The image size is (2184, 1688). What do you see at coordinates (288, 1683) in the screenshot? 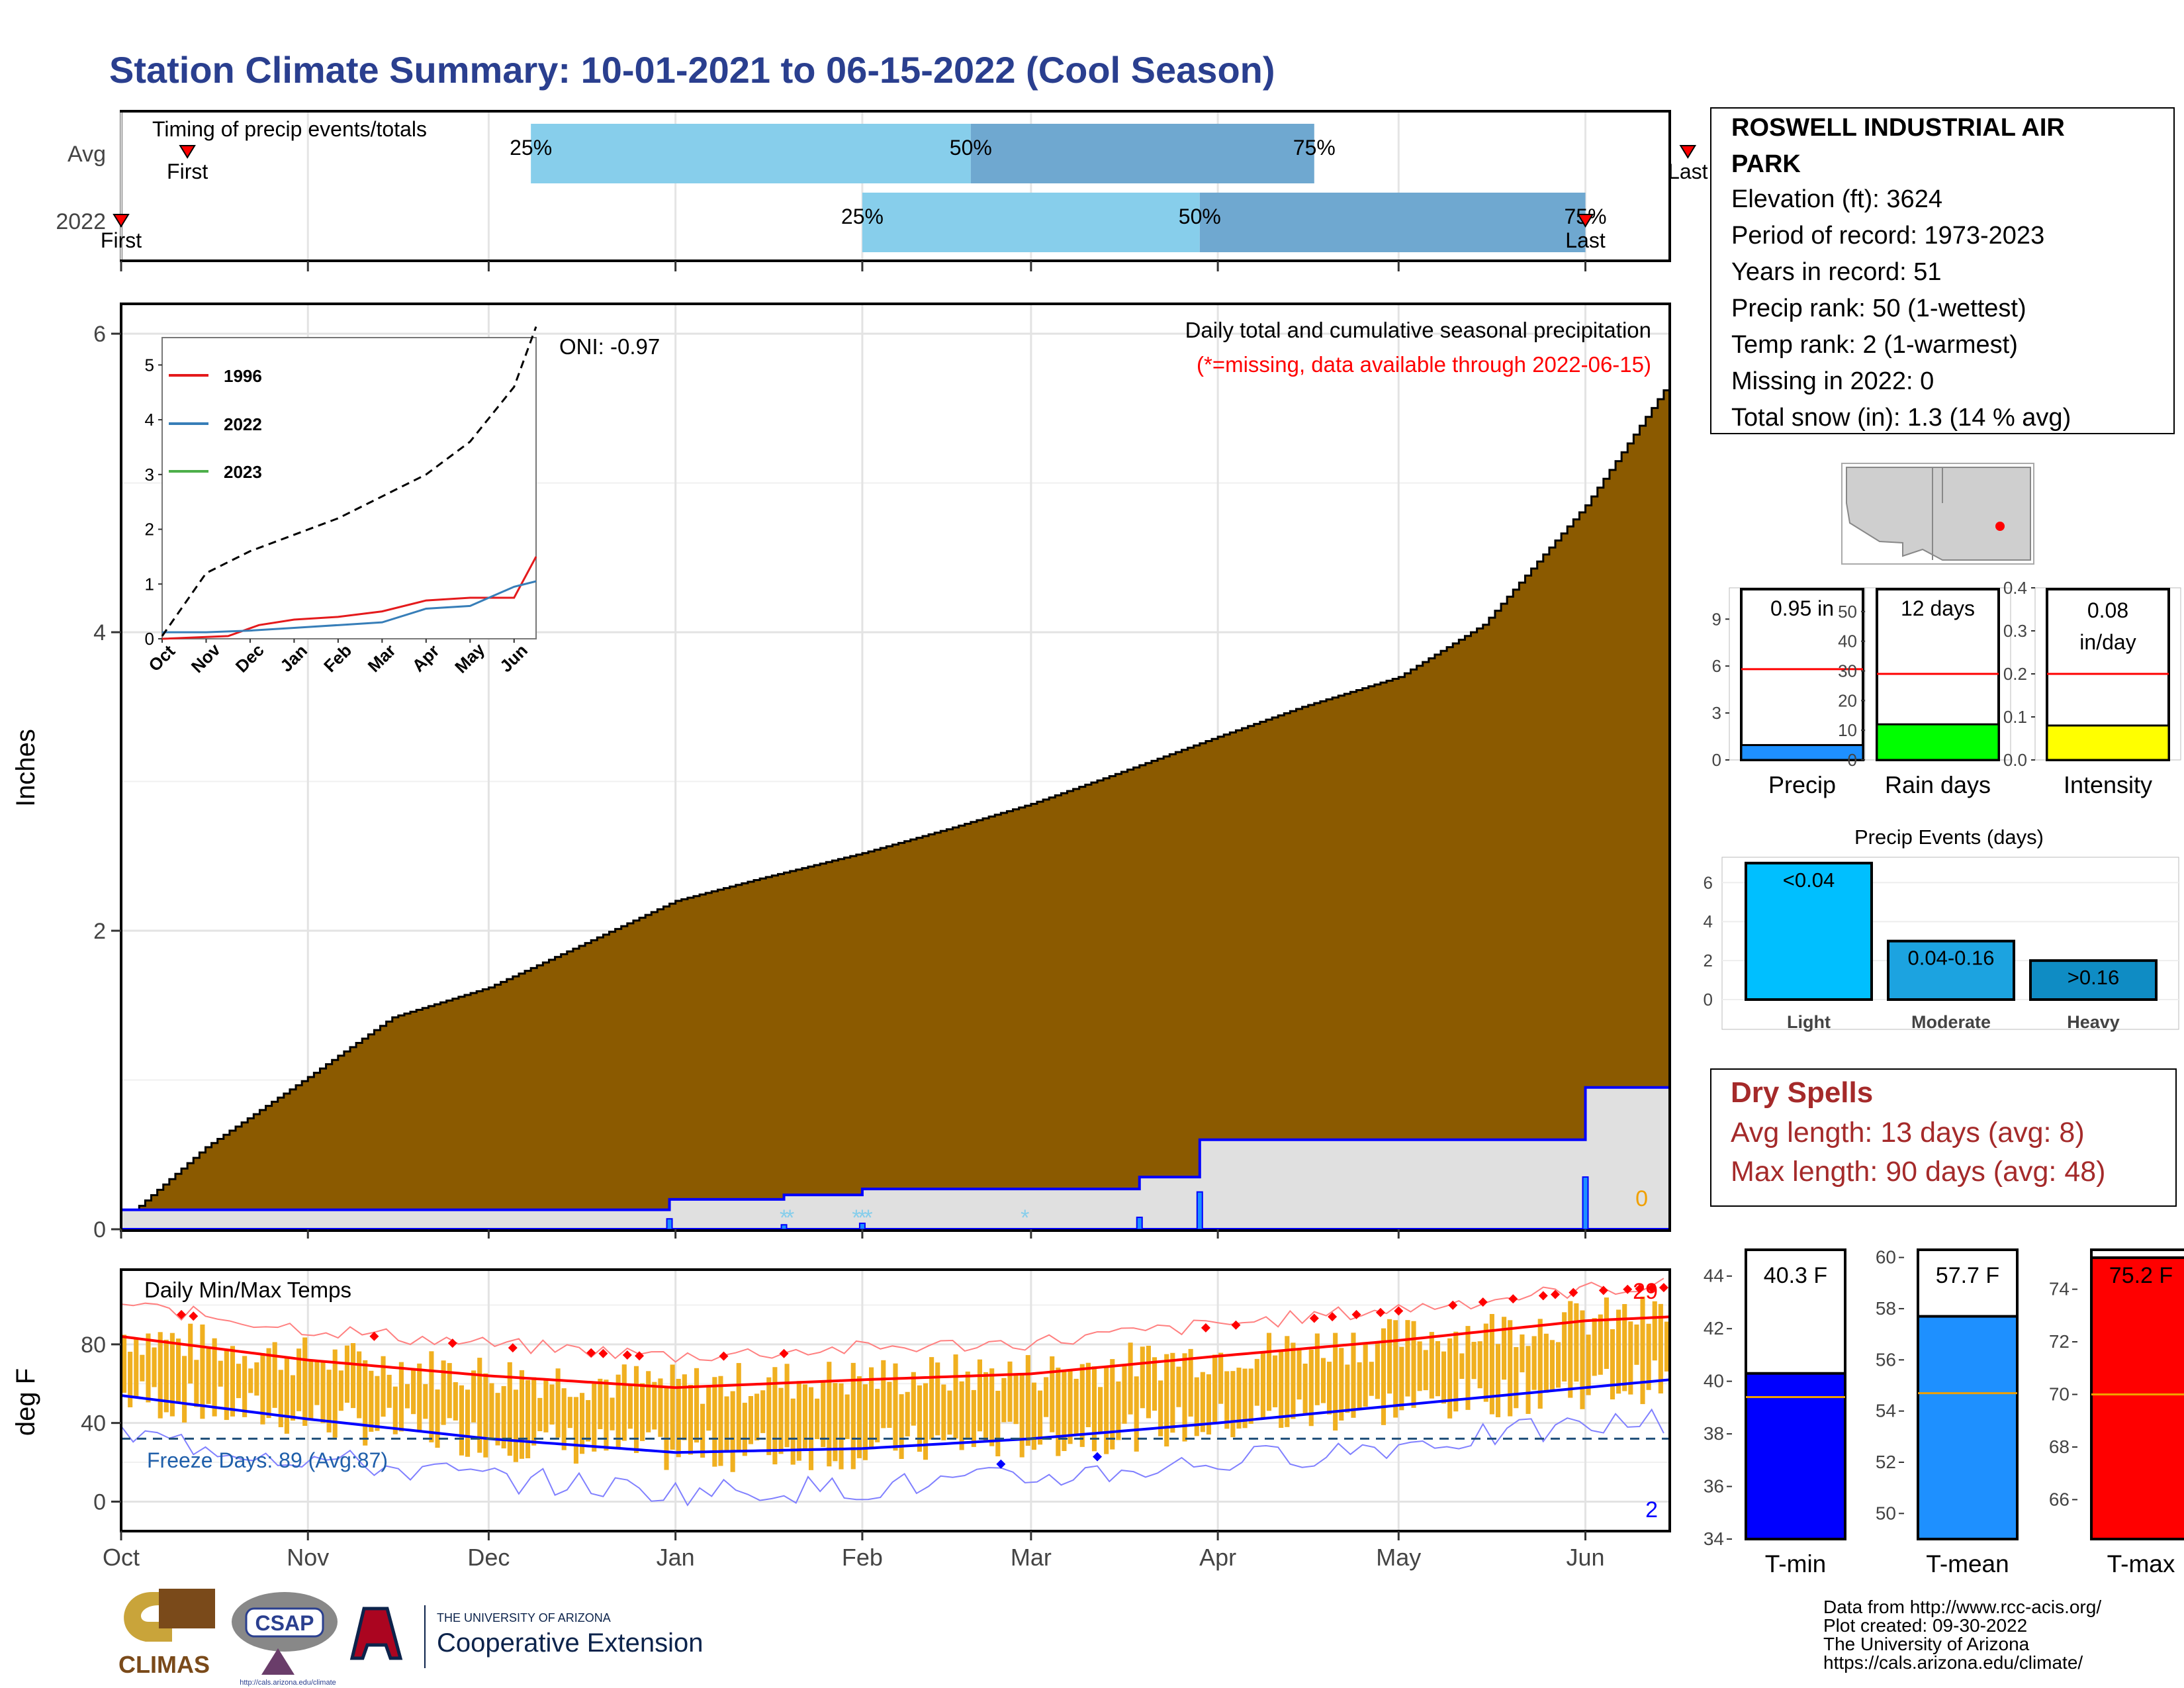
I see `csap-url: http://cals.arizona.edu/climate` at bounding box center [288, 1683].